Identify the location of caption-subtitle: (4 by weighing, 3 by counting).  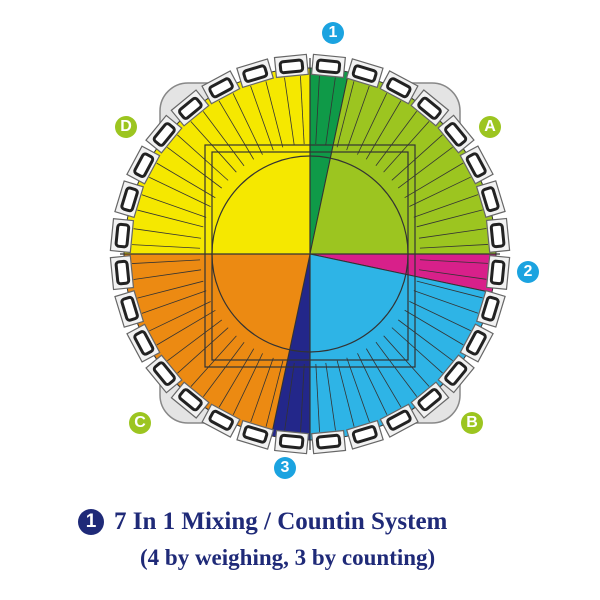
(288, 557).